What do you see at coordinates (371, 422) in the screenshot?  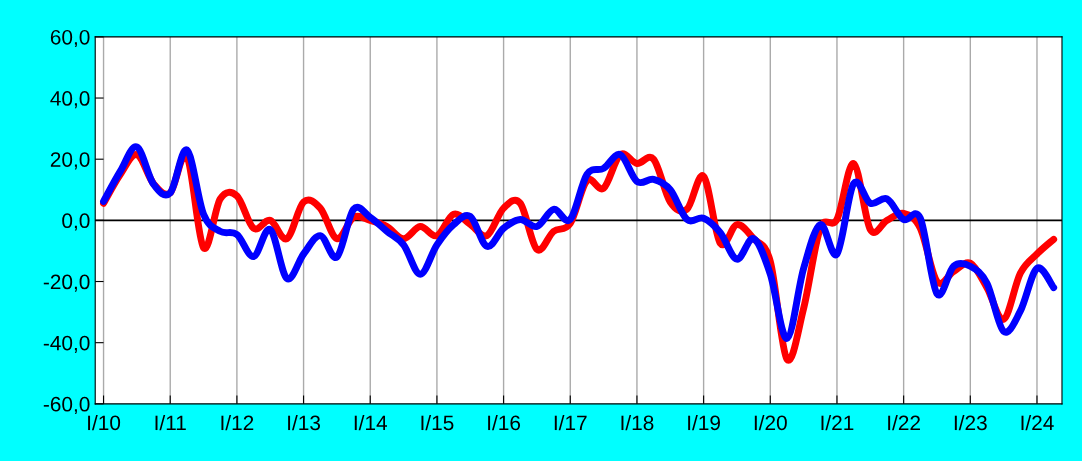 I see `x-tick-label: I/14` at bounding box center [371, 422].